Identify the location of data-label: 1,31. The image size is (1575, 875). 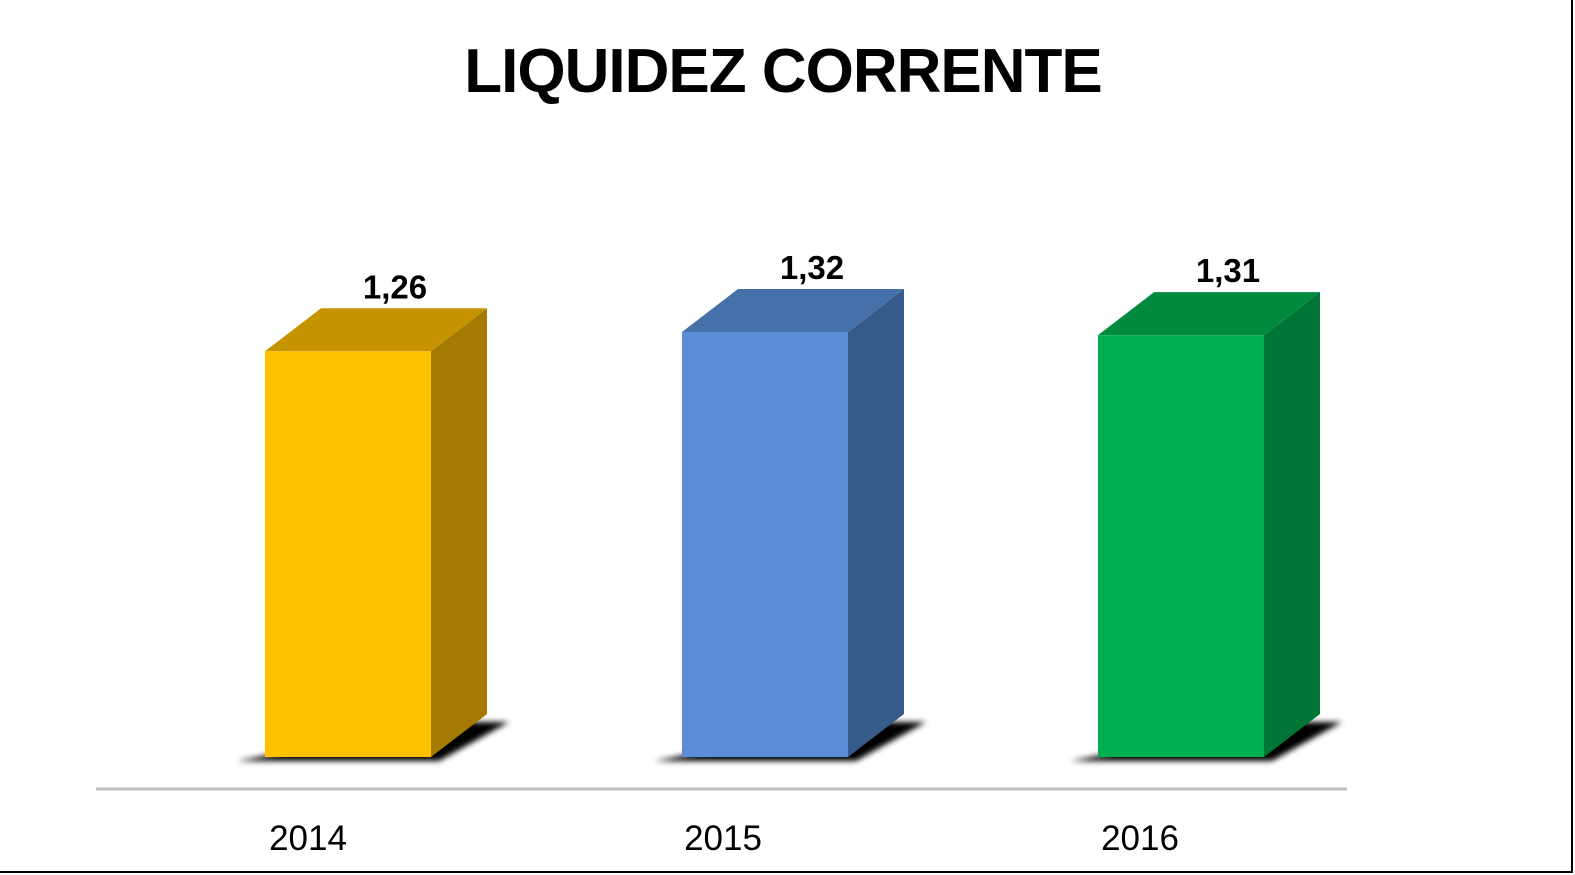
(1228, 270).